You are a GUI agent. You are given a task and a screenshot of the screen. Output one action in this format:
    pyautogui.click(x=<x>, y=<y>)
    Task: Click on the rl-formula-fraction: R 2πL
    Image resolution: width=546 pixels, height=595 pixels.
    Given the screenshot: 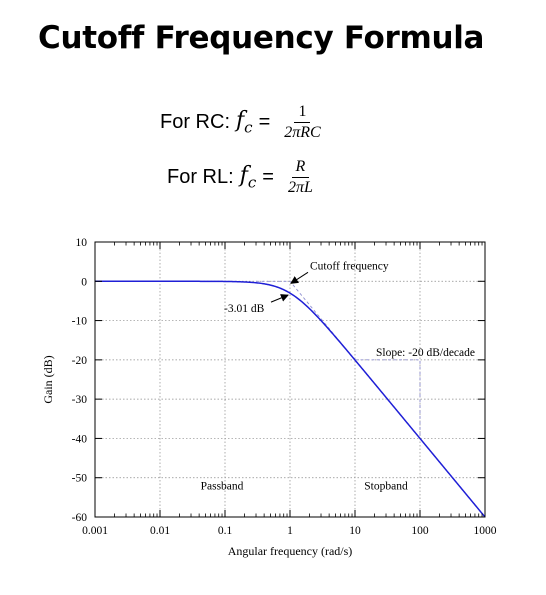 What is the action you would take?
    pyautogui.click(x=300, y=177)
    